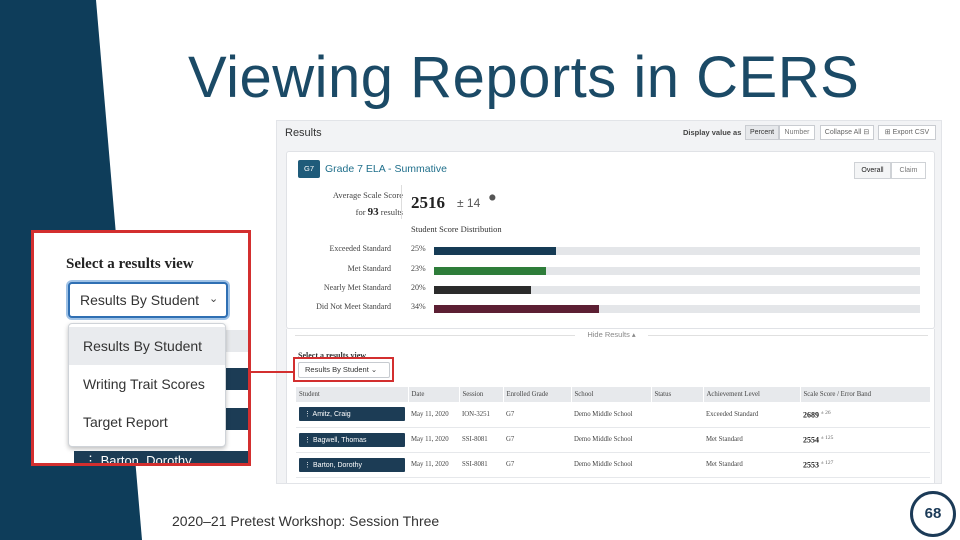 The image size is (960, 540). I want to click on scale-score: 2554, so click(811, 440).